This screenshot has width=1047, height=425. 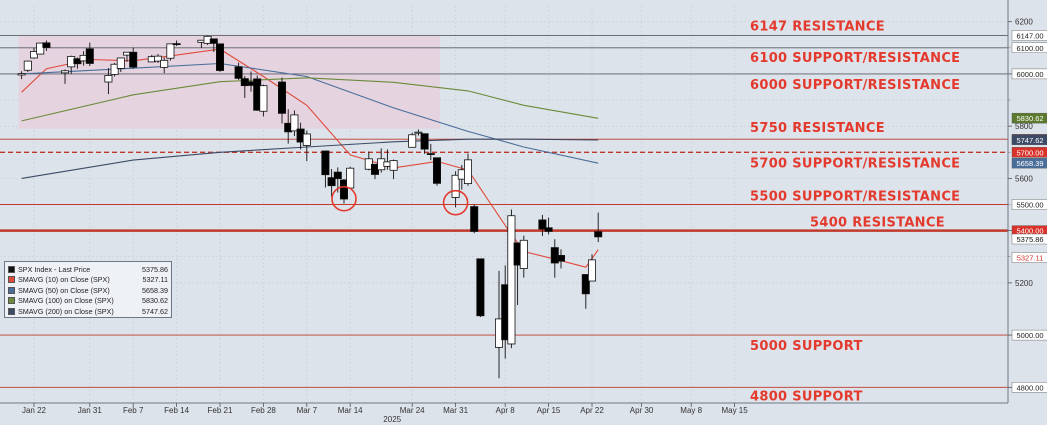 I want to click on price-tag-text: 5658.39, so click(x=1029, y=163).